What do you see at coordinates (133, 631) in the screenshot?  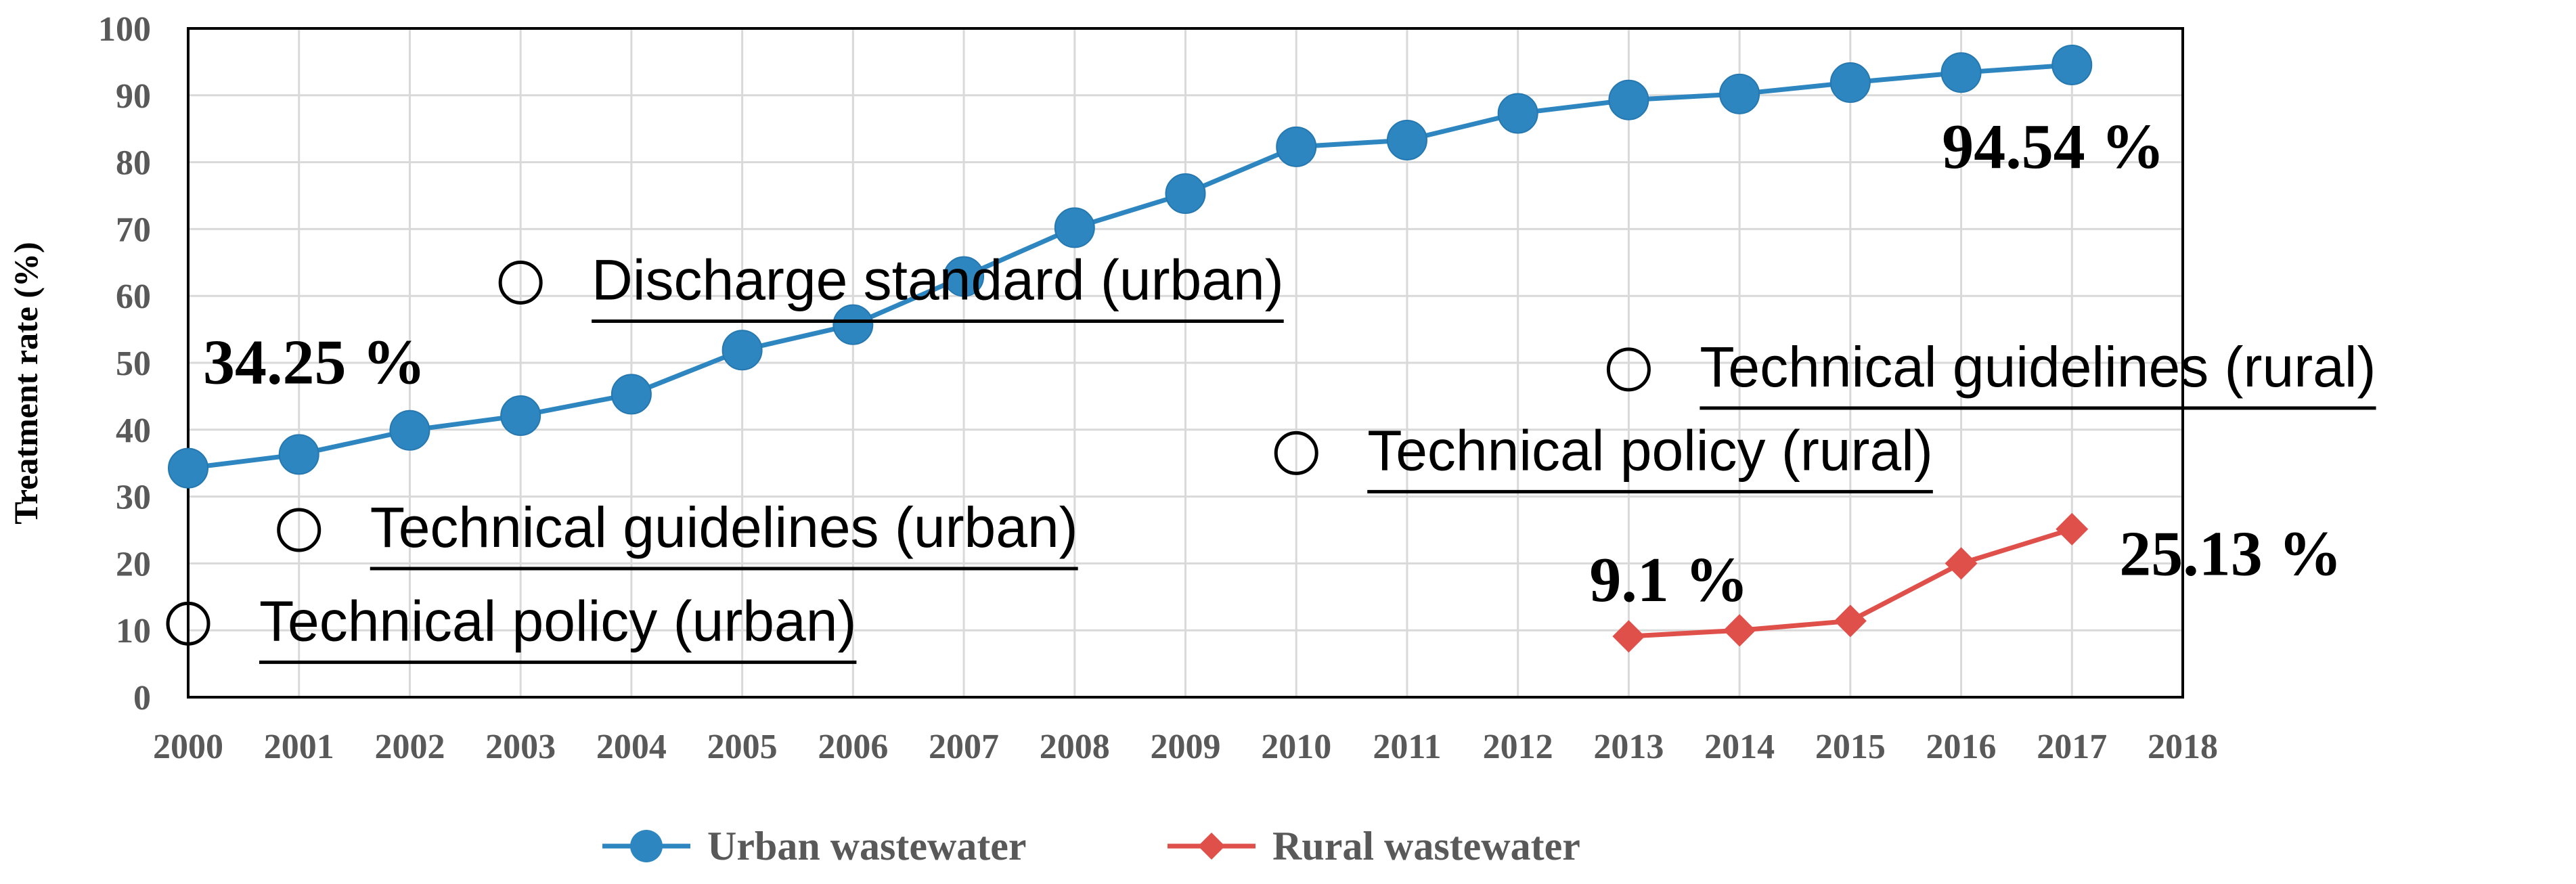 I see `y-tick-label: 10` at bounding box center [133, 631].